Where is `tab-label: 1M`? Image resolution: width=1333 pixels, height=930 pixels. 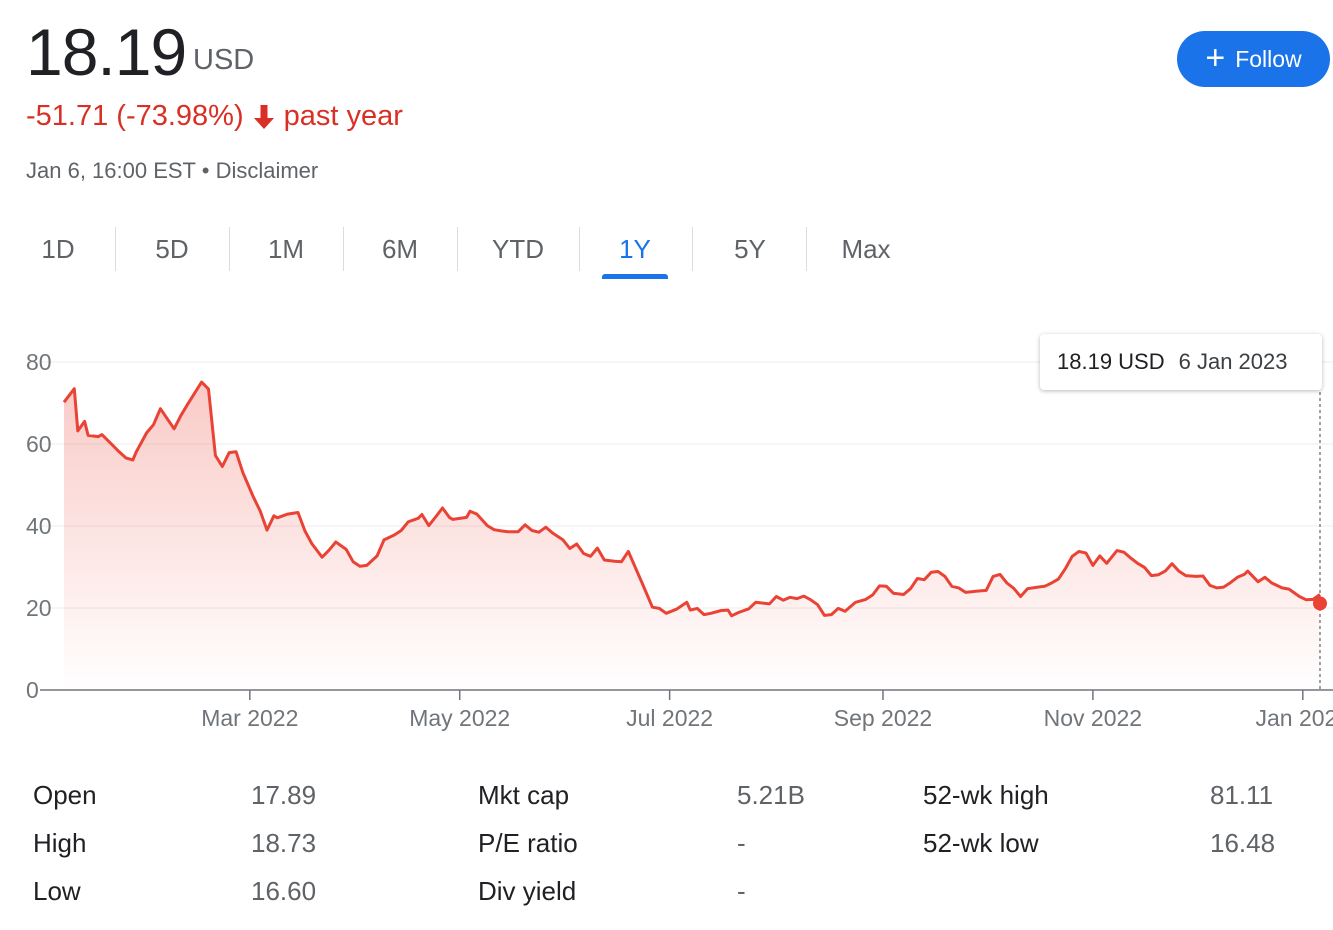
tab-label: 1M is located at coordinates (286, 249).